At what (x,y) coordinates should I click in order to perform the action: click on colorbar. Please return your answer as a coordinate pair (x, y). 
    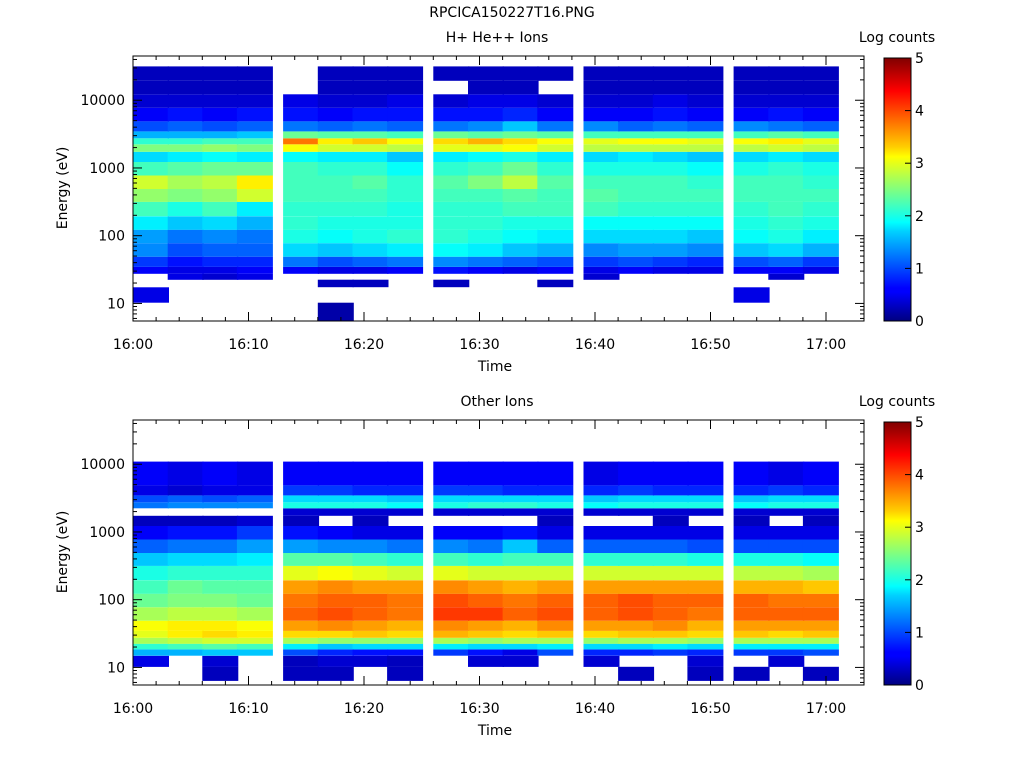
    Looking at the image, I should click on (897, 553).